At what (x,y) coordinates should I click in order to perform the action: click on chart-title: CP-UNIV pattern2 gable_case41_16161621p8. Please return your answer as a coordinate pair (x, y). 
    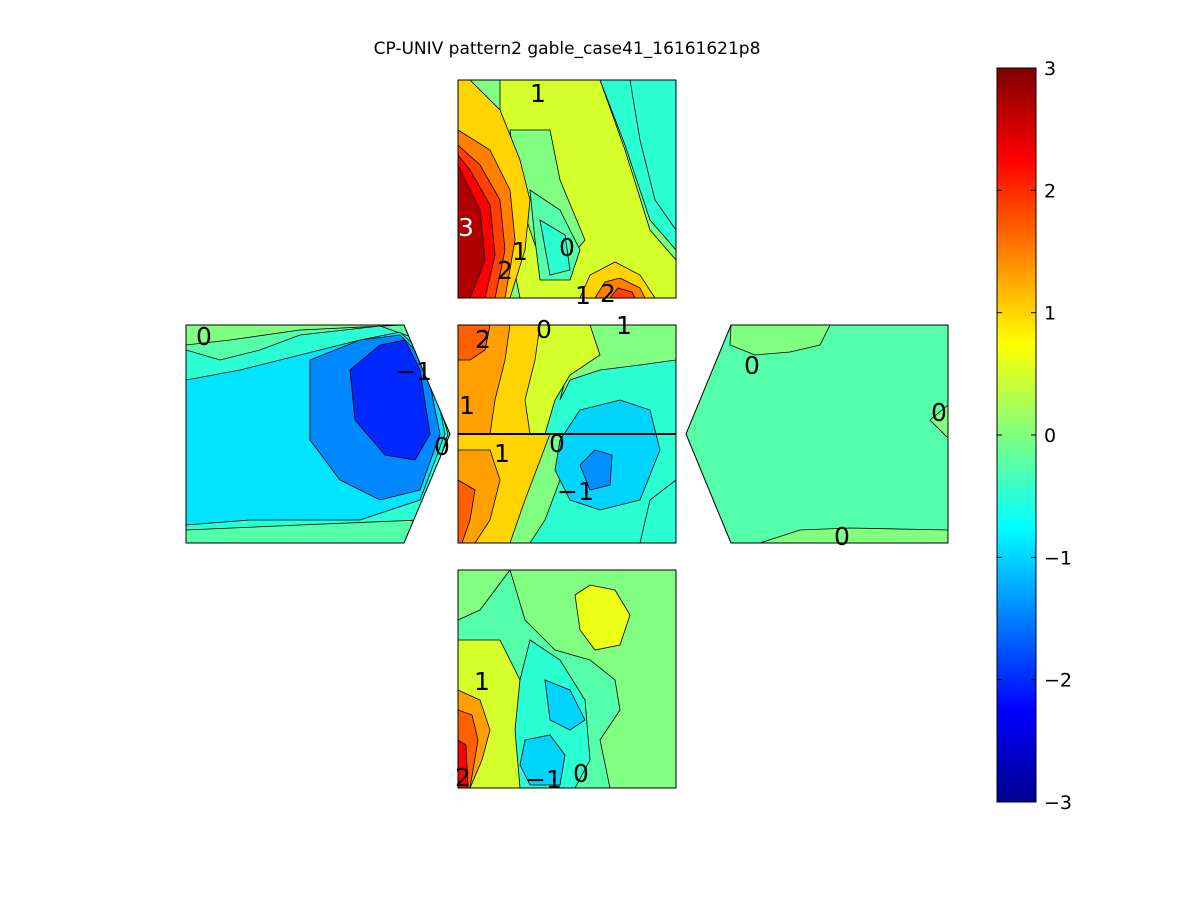
    Looking at the image, I should click on (567, 49).